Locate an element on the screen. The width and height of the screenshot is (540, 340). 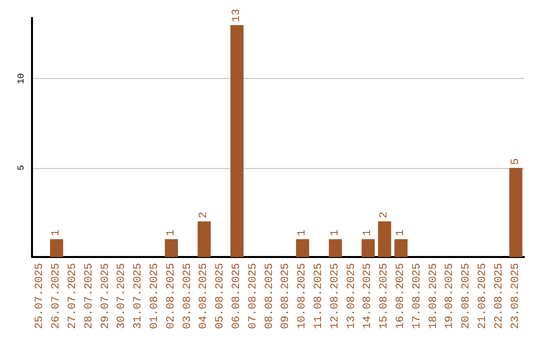
x-tick-label: 20.08.2025 is located at coordinates (466, 296).